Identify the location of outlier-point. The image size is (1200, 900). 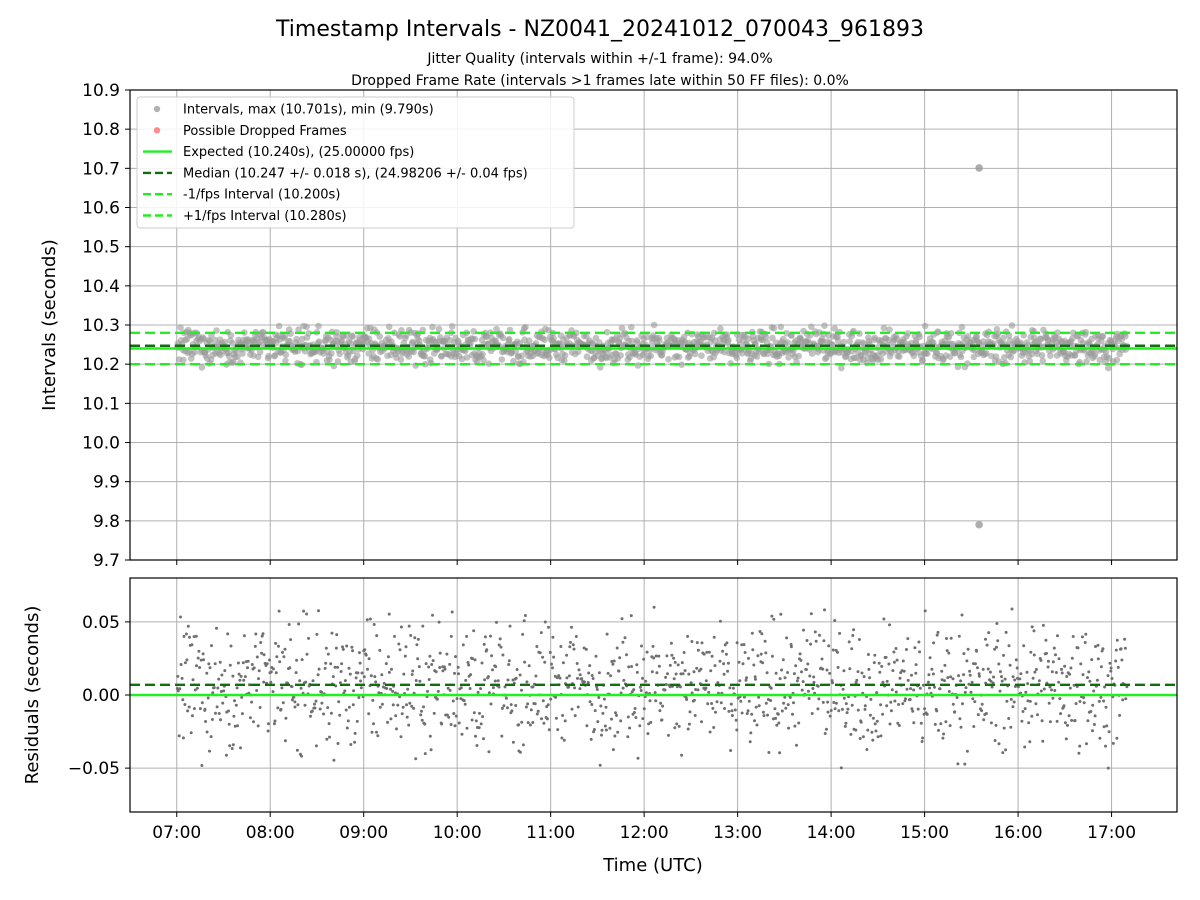
(979, 168).